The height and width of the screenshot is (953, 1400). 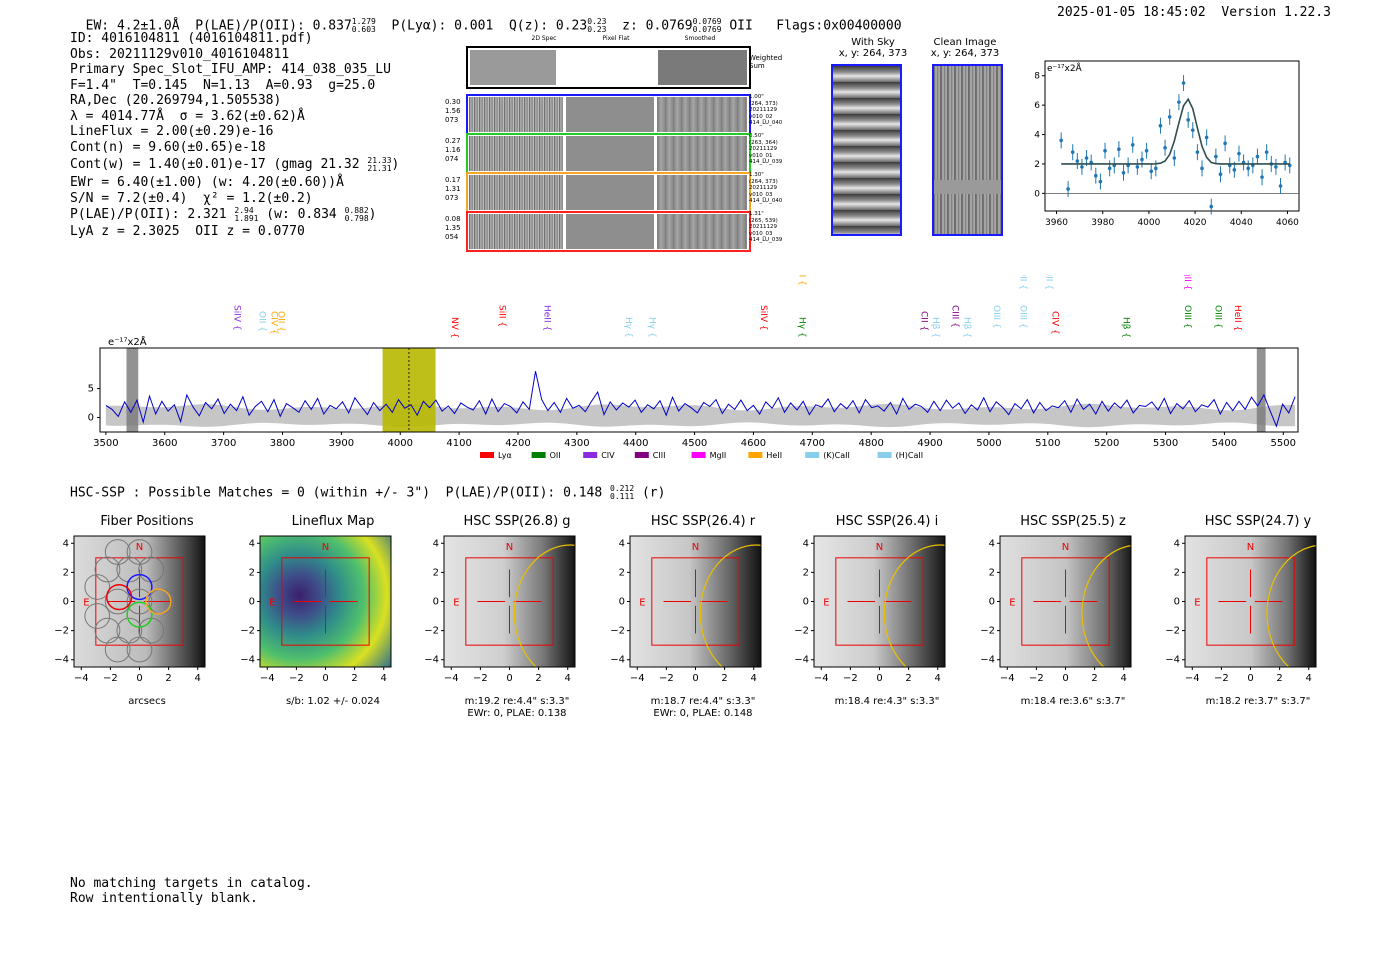 I want to click on line-label-hβ: Hβ {, so click(x=966, y=327).